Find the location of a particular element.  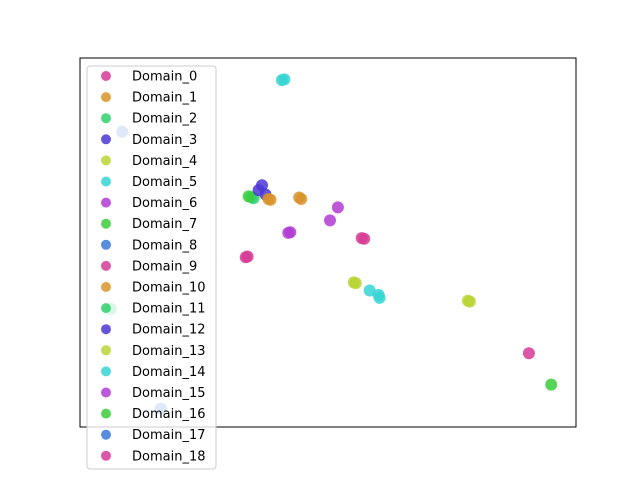

legend-label-domain-12: Domain_12 is located at coordinates (169, 330).